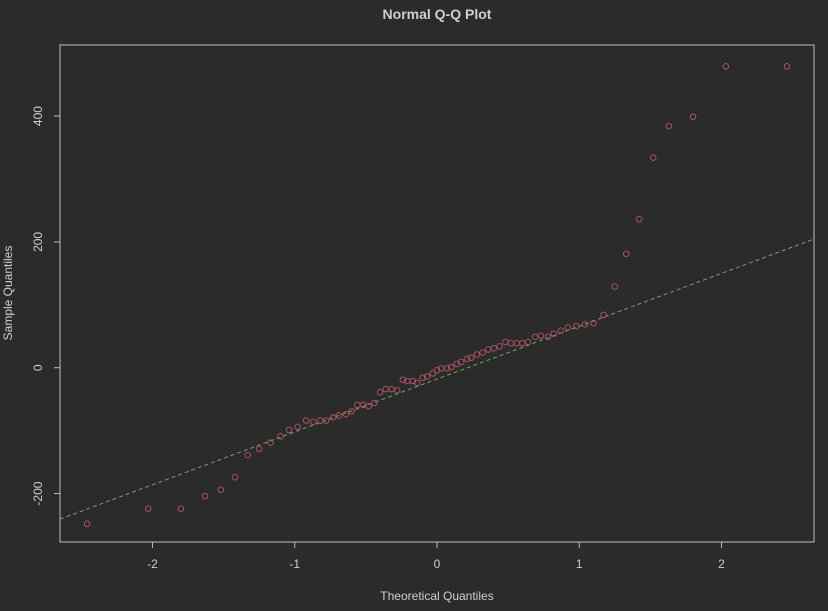 The height and width of the screenshot is (611, 828). What do you see at coordinates (294, 564) in the screenshot?
I see `x-tick-label: -1` at bounding box center [294, 564].